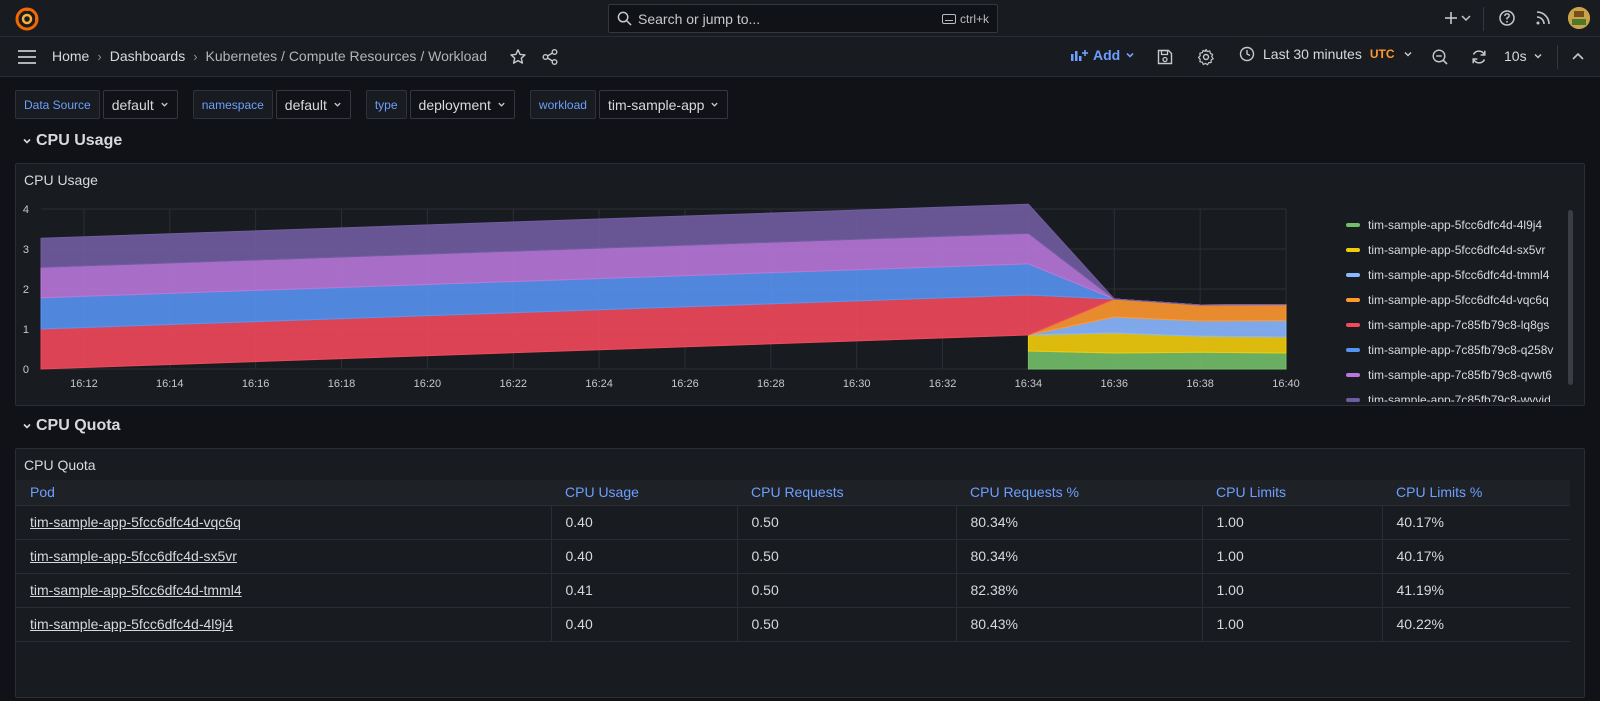 The image size is (1600, 701). Describe the element at coordinates (1382, 54) in the screenshot. I see `timezone-badge: UTC` at that location.